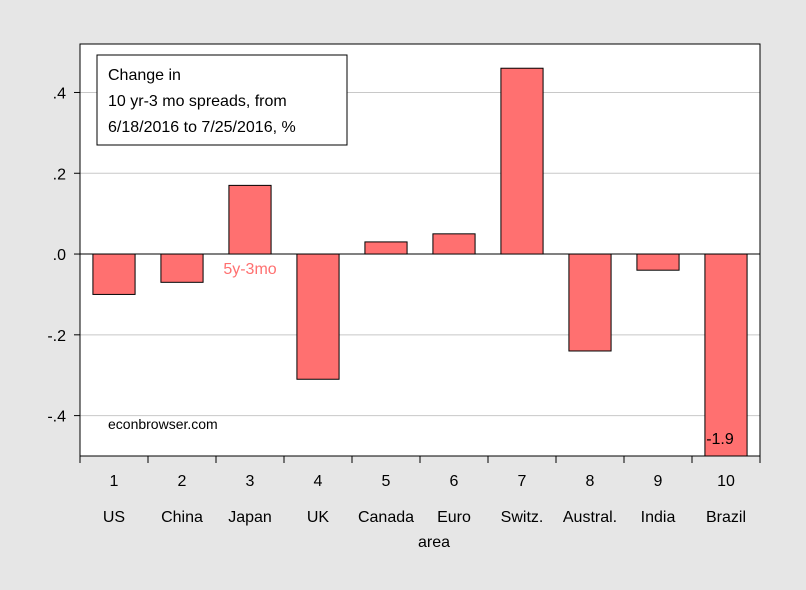 This screenshot has height=590, width=806. I want to click on x-axis-label: area, so click(434, 542).